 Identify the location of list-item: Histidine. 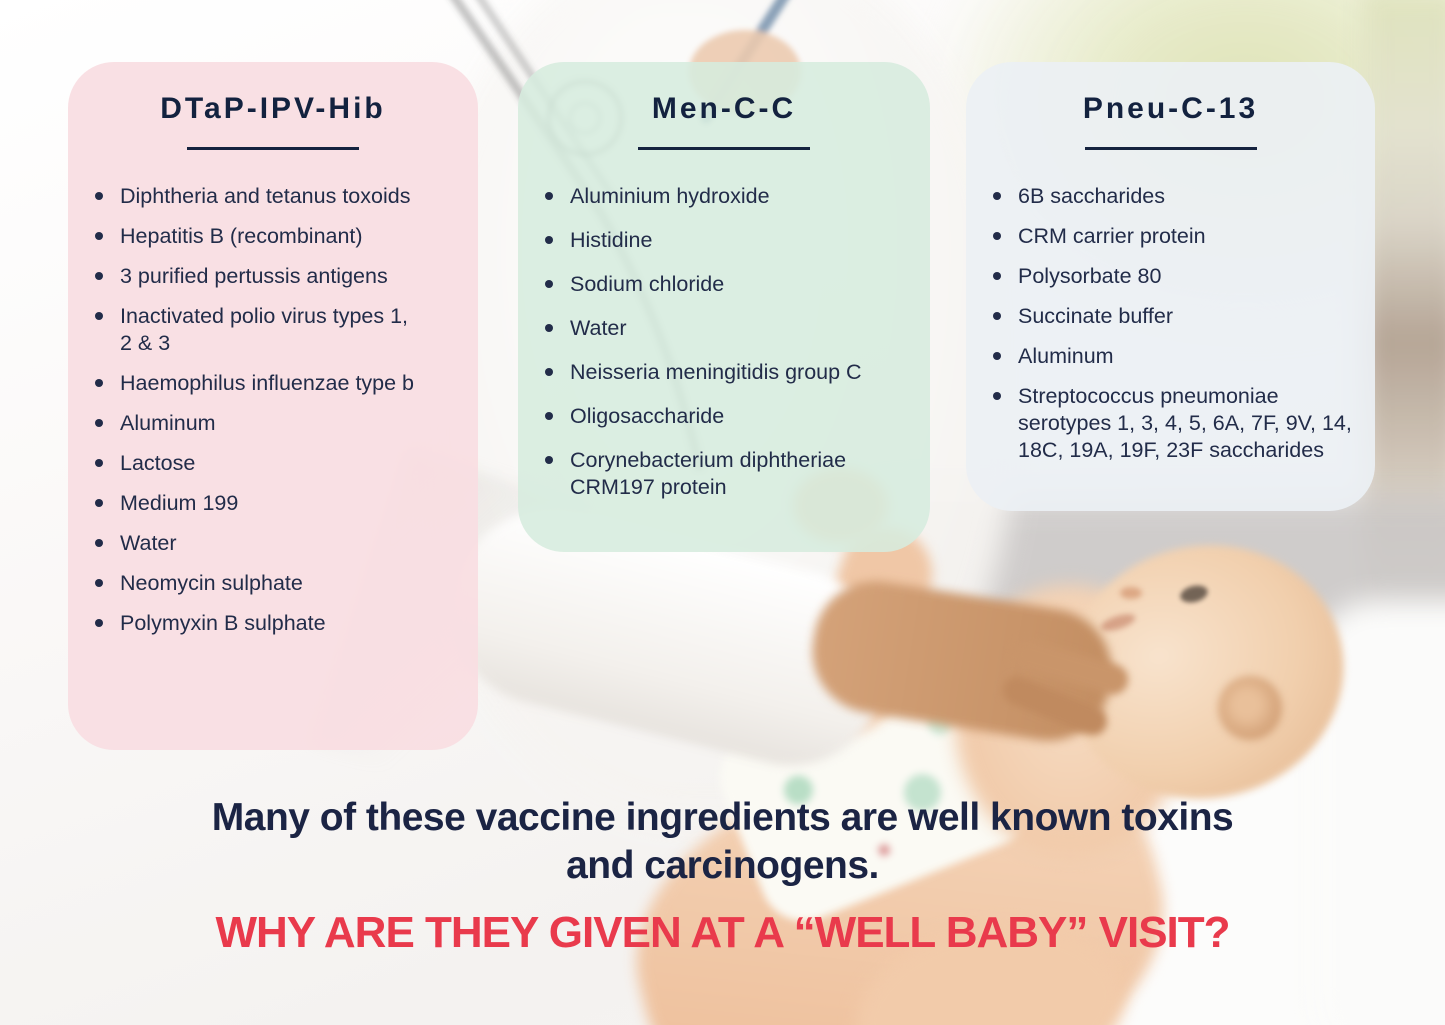
(690, 240).